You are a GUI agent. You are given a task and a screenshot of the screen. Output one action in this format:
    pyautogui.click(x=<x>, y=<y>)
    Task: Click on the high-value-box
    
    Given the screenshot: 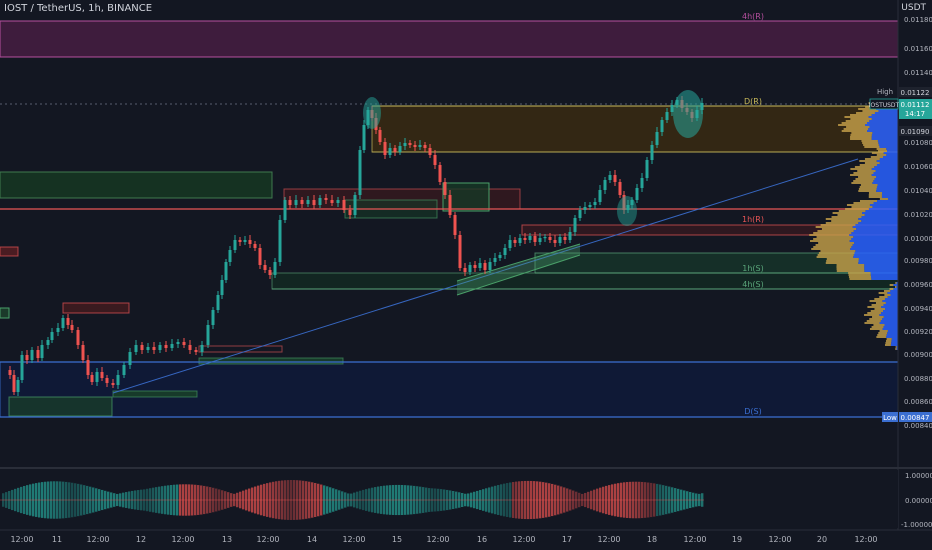 What is the action you would take?
    pyautogui.click(x=915, y=92)
    